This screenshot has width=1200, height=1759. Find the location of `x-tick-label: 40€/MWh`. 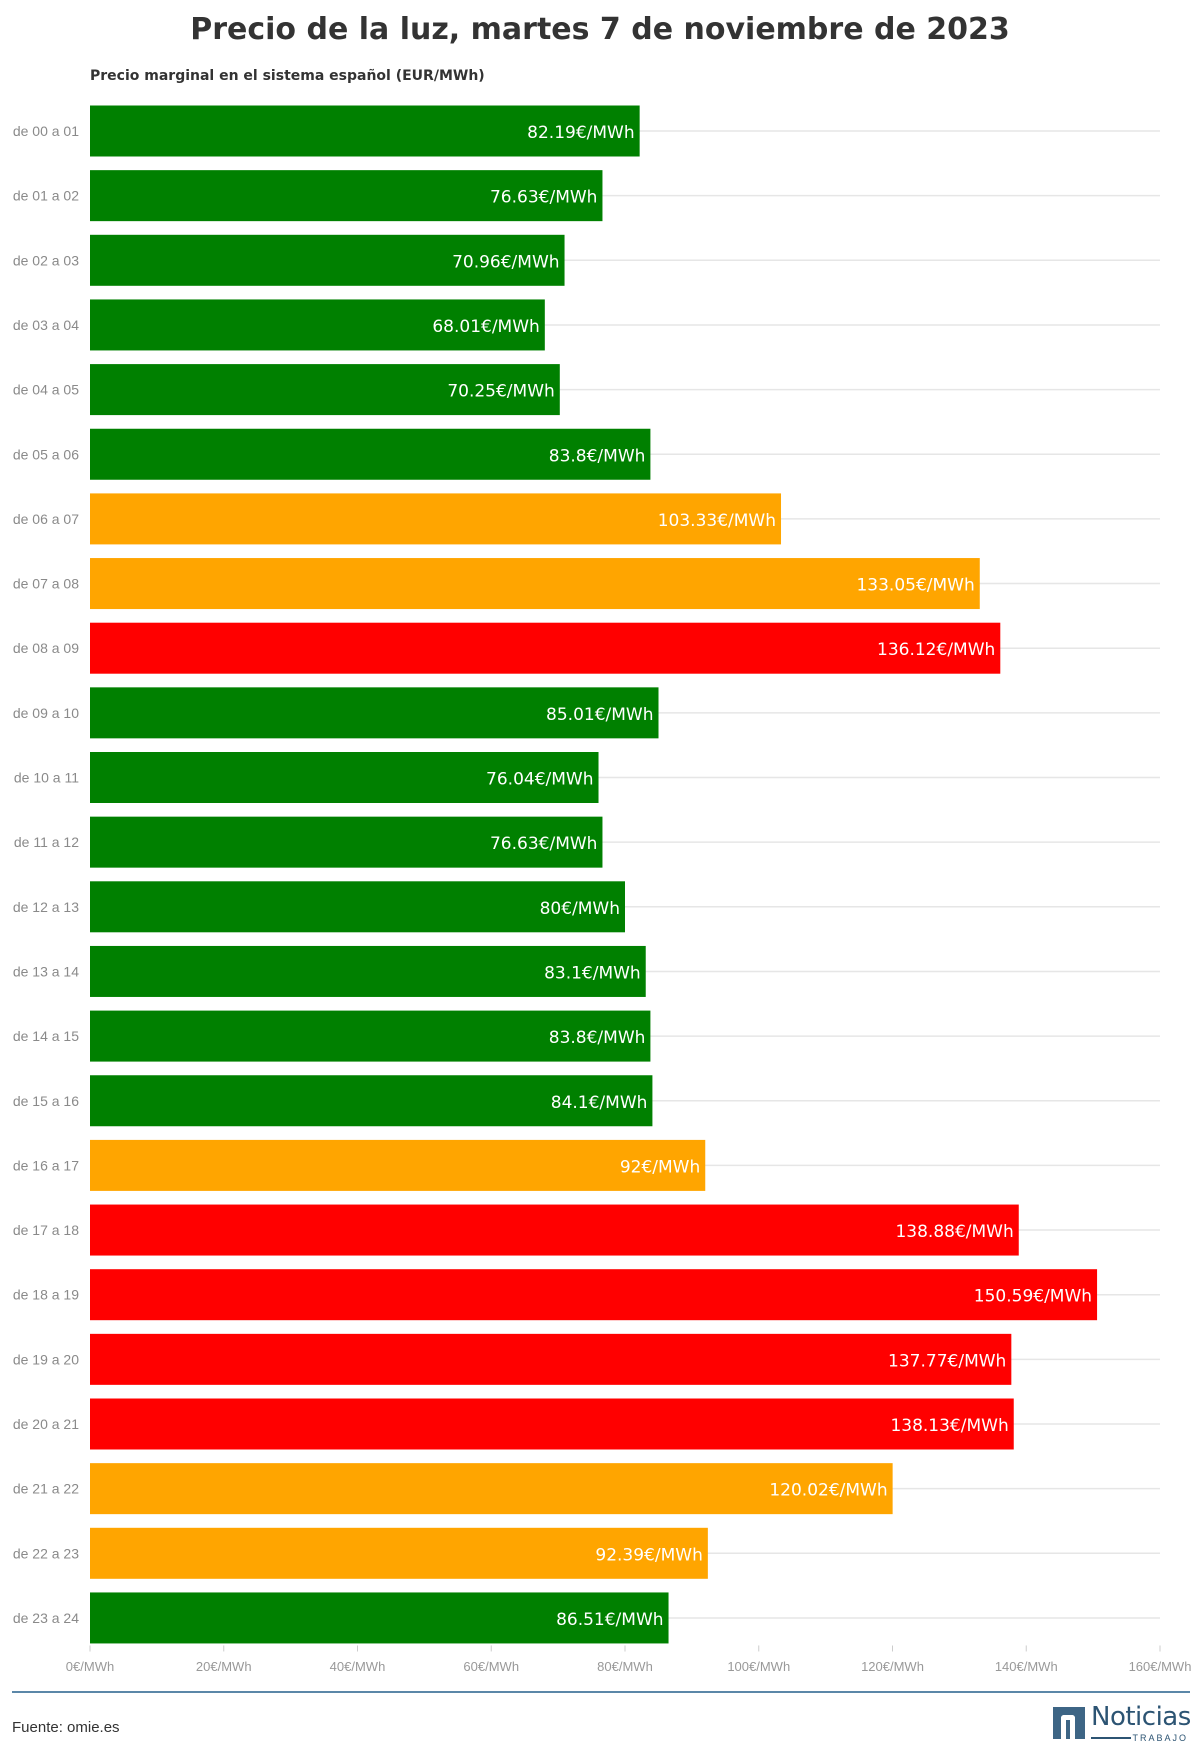

x-tick-label: 40€/MWh is located at coordinates (358, 1666).